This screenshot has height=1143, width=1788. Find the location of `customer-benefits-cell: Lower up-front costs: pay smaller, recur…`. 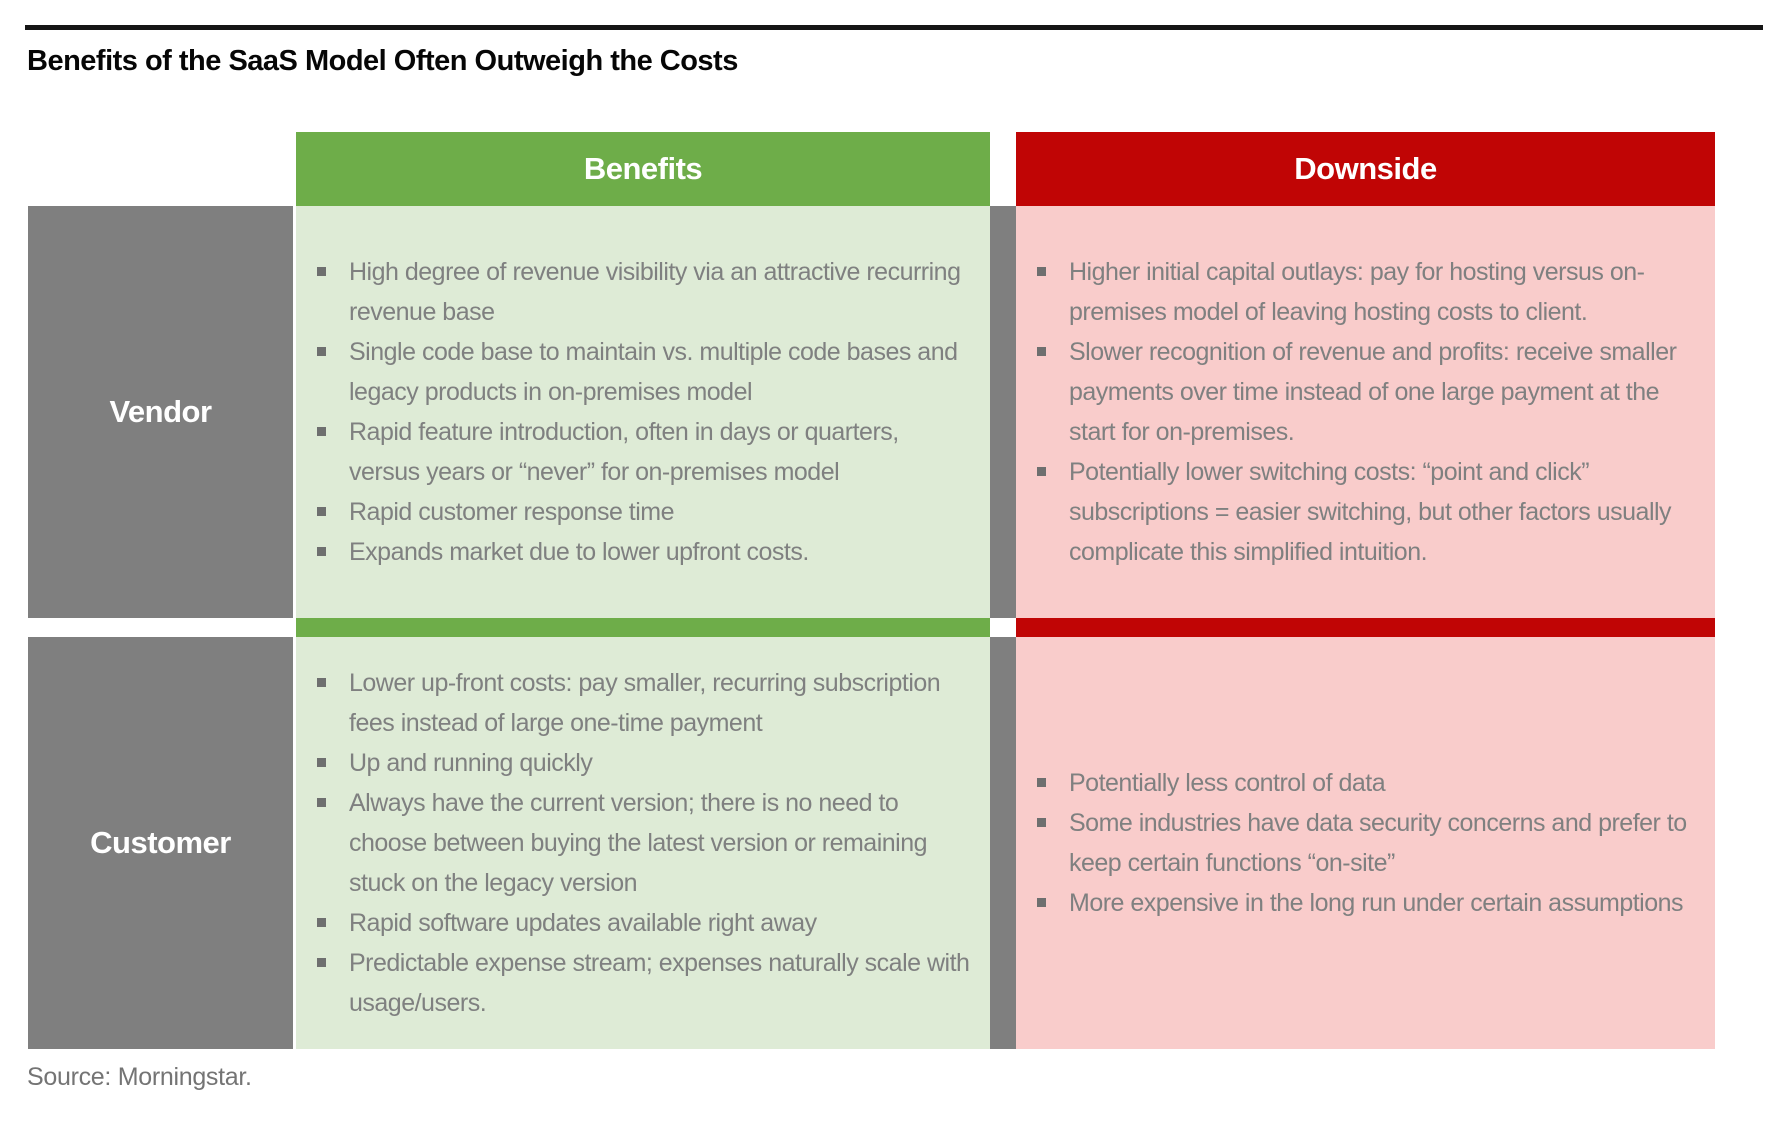

customer-benefits-cell: Lower up-front costs: pay smaller, recur… is located at coordinates (643, 843).